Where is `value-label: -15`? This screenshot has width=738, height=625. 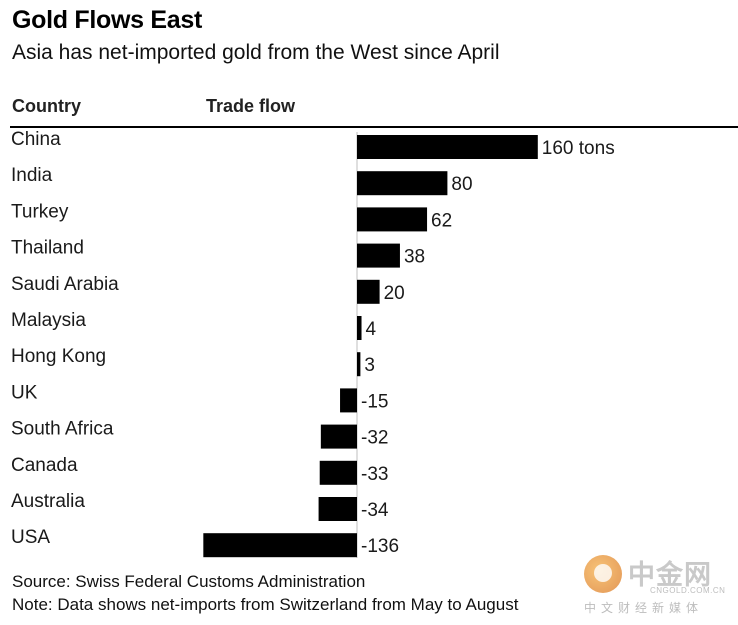 value-label: -15 is located at coordinates (374, 401).